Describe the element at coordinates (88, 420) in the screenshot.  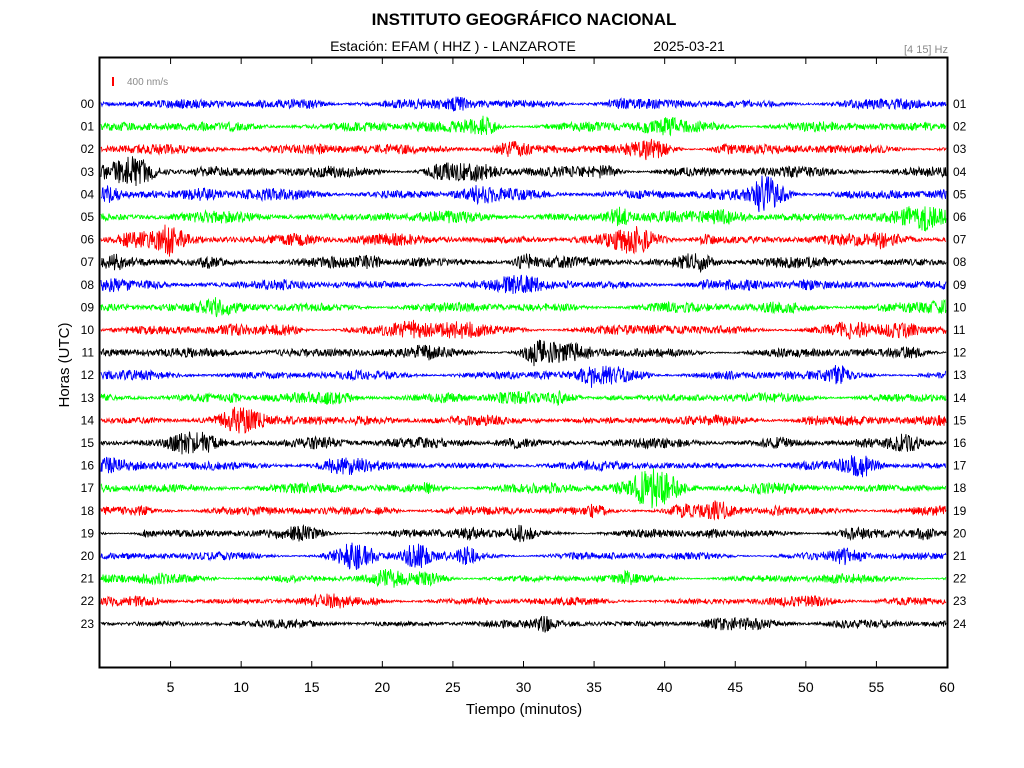
I see `hour-label-left: 14` at that location.